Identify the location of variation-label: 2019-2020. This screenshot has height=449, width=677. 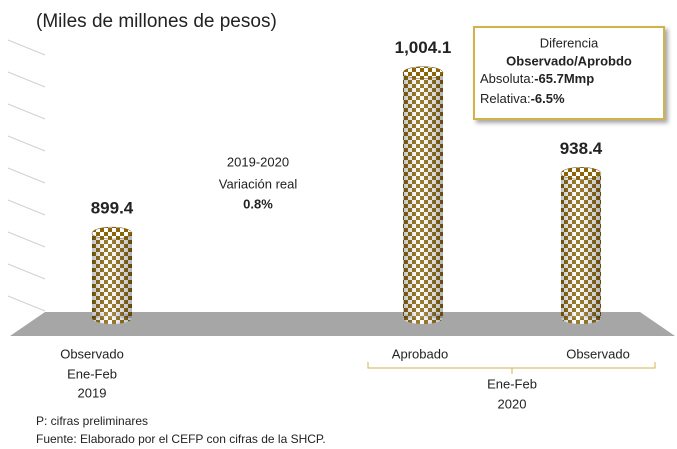
(258, 161).